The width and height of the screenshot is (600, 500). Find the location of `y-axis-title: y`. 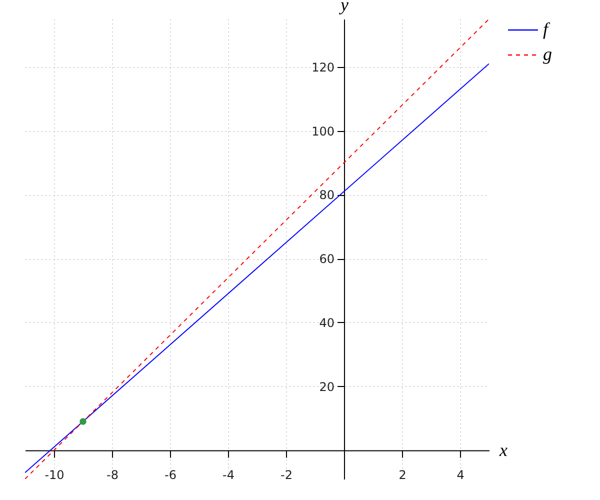

y-axis-title: y is located at coordinates (343, 7).